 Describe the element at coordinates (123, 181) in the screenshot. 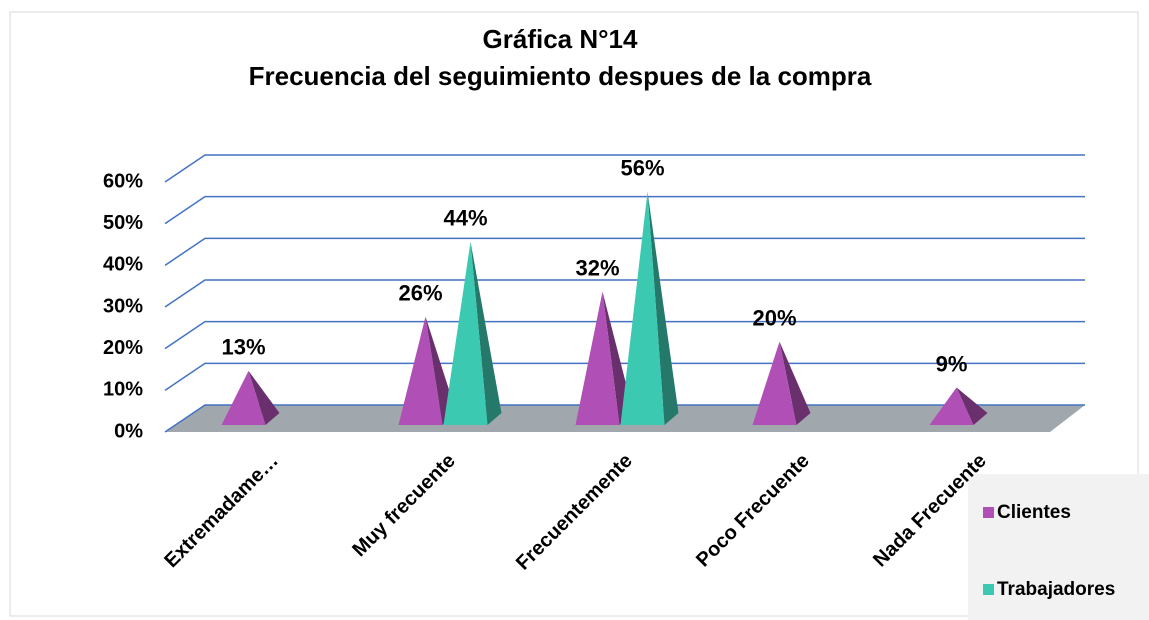

I see `y-tick-label: 60%` at that location.